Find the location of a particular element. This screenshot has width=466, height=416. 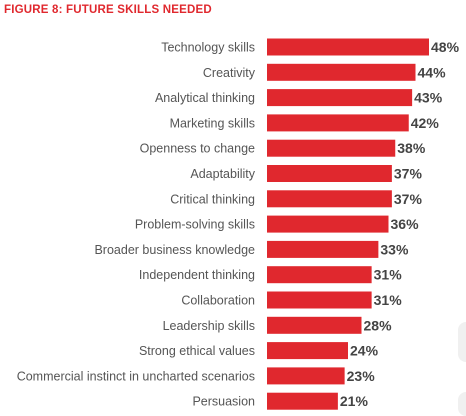

category-label: Broader business knowledge is located at coordinates (174, 250).